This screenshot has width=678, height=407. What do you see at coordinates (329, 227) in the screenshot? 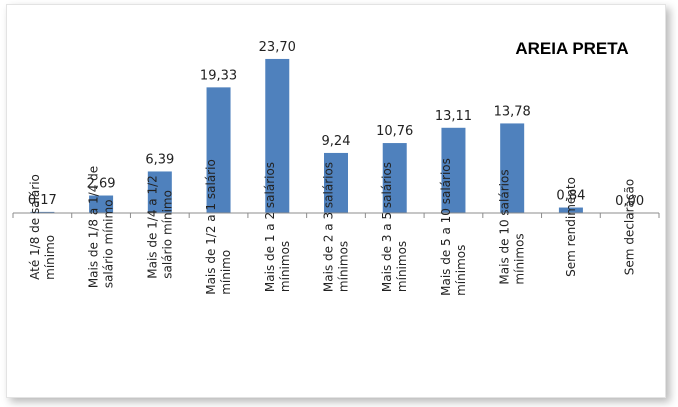
I see `category-label-line: Mais de 2 a 3 salários` at bounding box center [329, 227].